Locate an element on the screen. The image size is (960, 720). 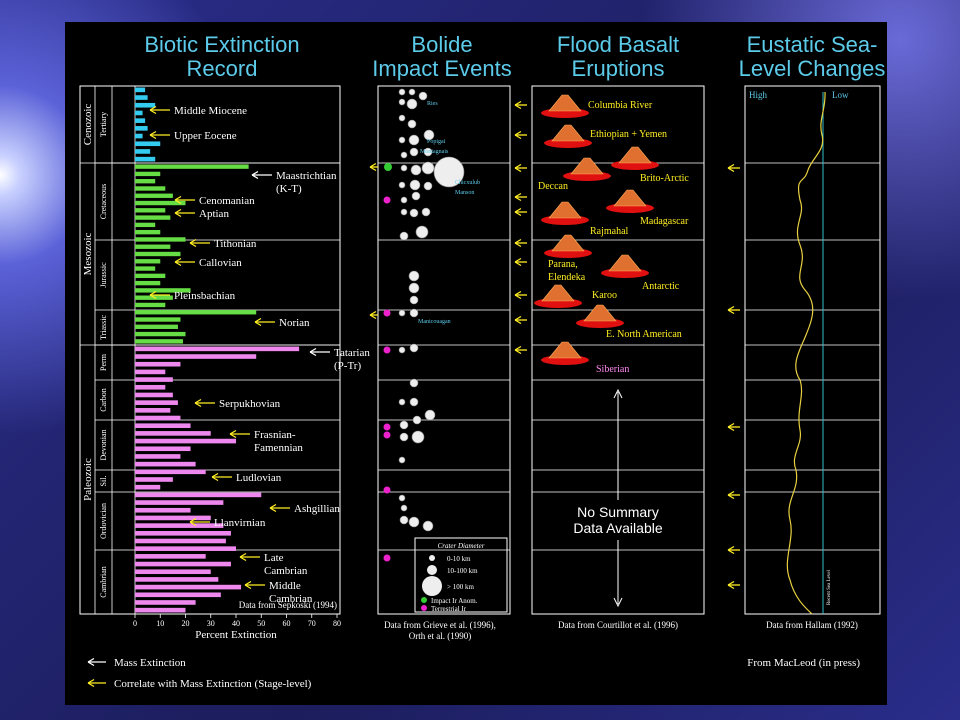
era-label: Cenozoic is located at coordinates (88, 125).